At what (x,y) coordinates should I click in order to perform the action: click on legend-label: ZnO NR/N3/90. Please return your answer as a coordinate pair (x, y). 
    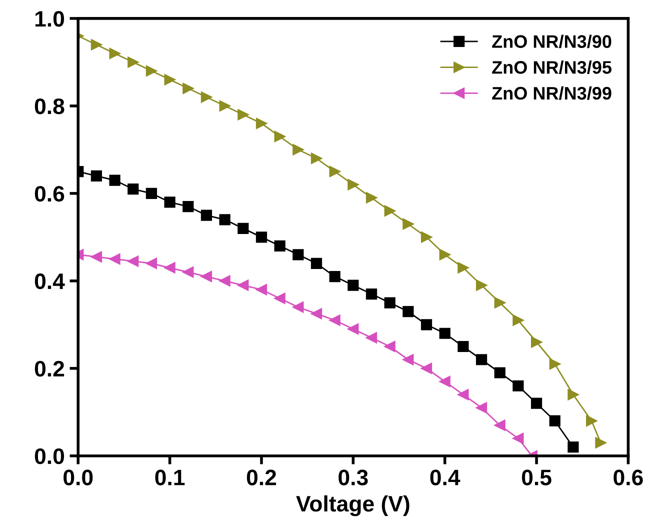
    Looking at the image, I should click on (552, 41).